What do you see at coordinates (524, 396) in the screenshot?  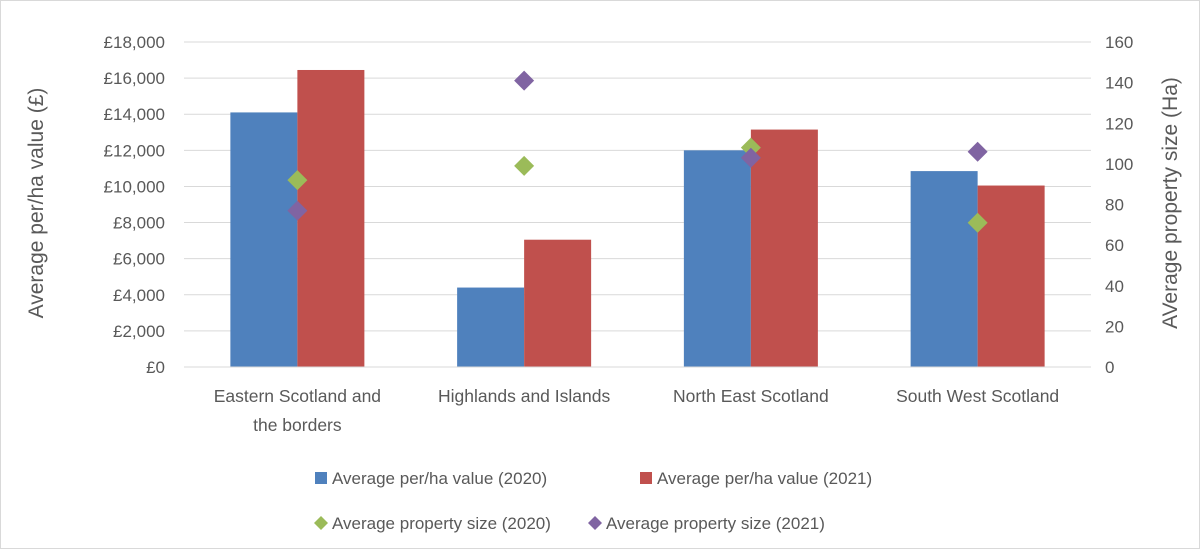 I see `x-tick-label: Highlands and Islands` at bounding box center [524, 396].